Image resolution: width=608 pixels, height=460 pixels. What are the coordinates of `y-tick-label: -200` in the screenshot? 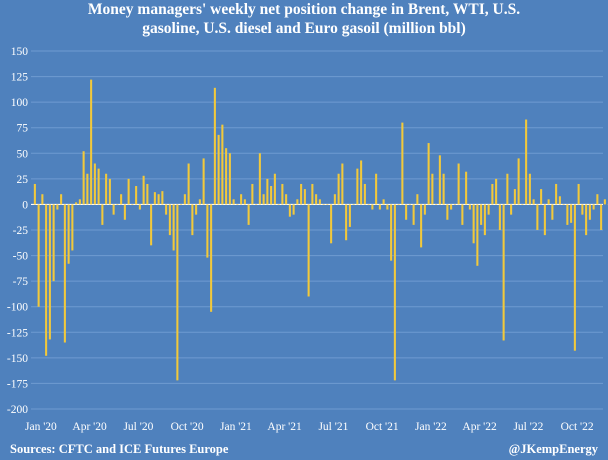 It's located at (17, 410).